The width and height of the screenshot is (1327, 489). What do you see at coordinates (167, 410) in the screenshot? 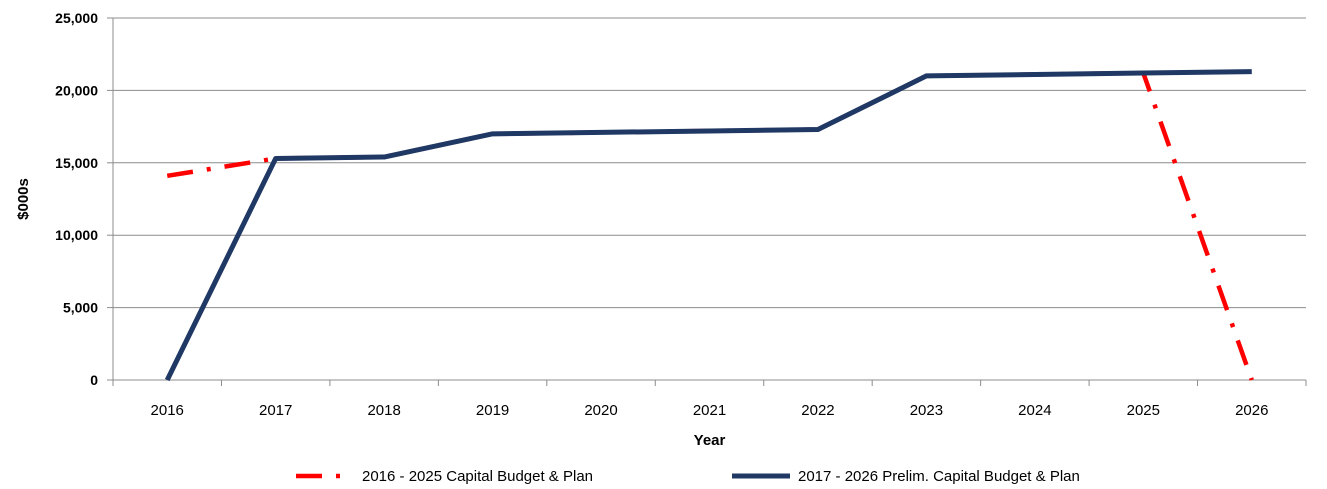
I see `x-tick-label: 2016` at bounding box center [167, 410].